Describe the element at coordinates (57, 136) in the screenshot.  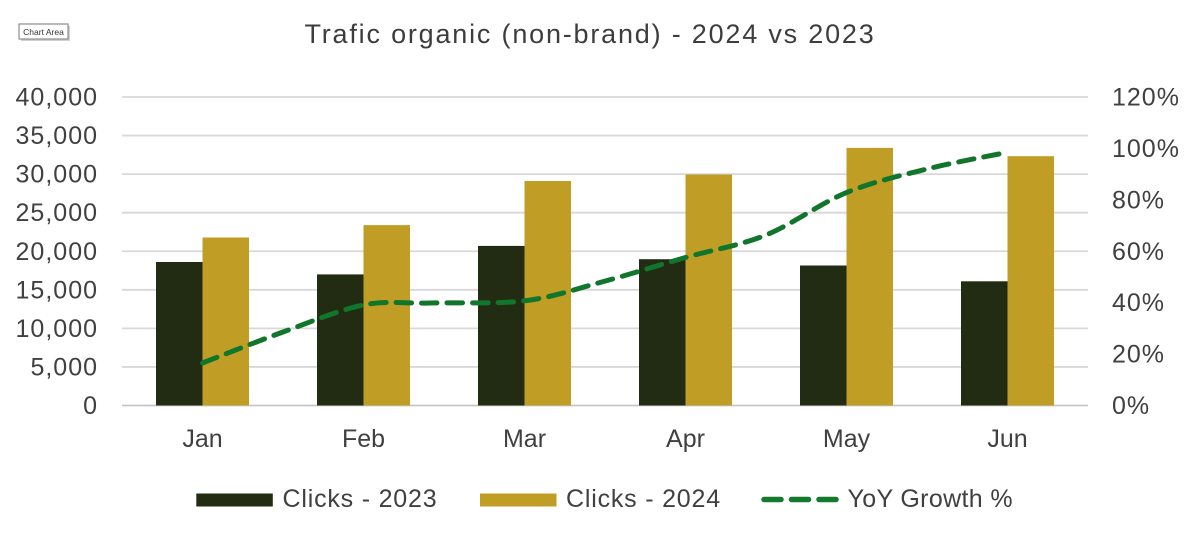
I see `svg-text: 35,000` at that location.